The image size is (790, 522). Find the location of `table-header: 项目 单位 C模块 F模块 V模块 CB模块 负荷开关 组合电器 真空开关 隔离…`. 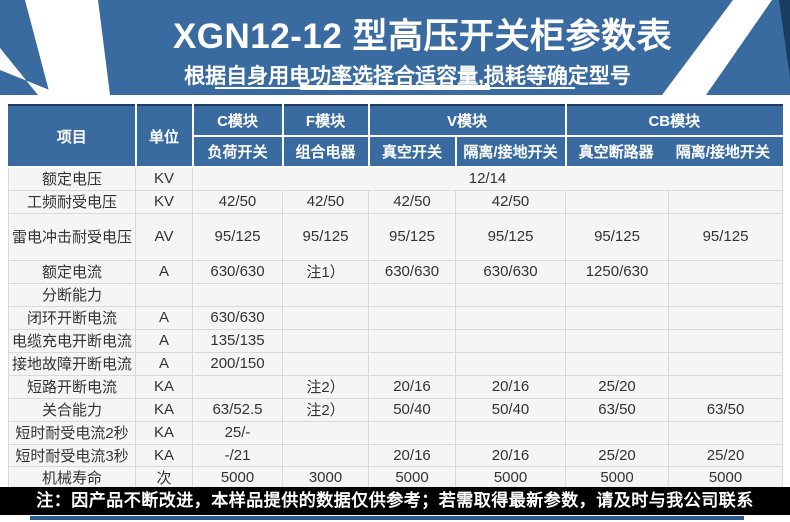

table-header: 项目 单位 C模块 F模块 V模块 CB模块 负荷开关 组合电器 真空开关 隔离… is located at coordinates (396, 136).